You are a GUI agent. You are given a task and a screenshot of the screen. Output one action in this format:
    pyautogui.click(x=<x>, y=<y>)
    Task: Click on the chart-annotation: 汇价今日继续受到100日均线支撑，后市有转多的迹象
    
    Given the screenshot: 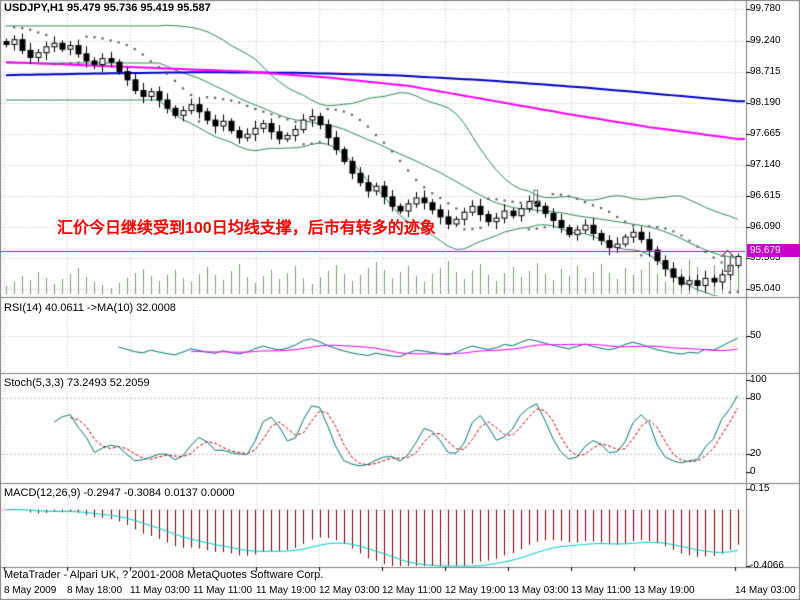 What is the action you would take?
    pyautogui.click(x=246, y=228)
    